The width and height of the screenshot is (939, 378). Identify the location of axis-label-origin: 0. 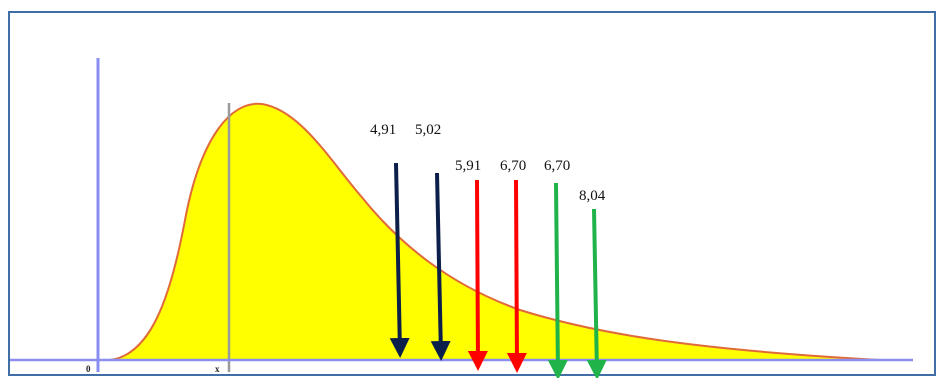
(88, 369).